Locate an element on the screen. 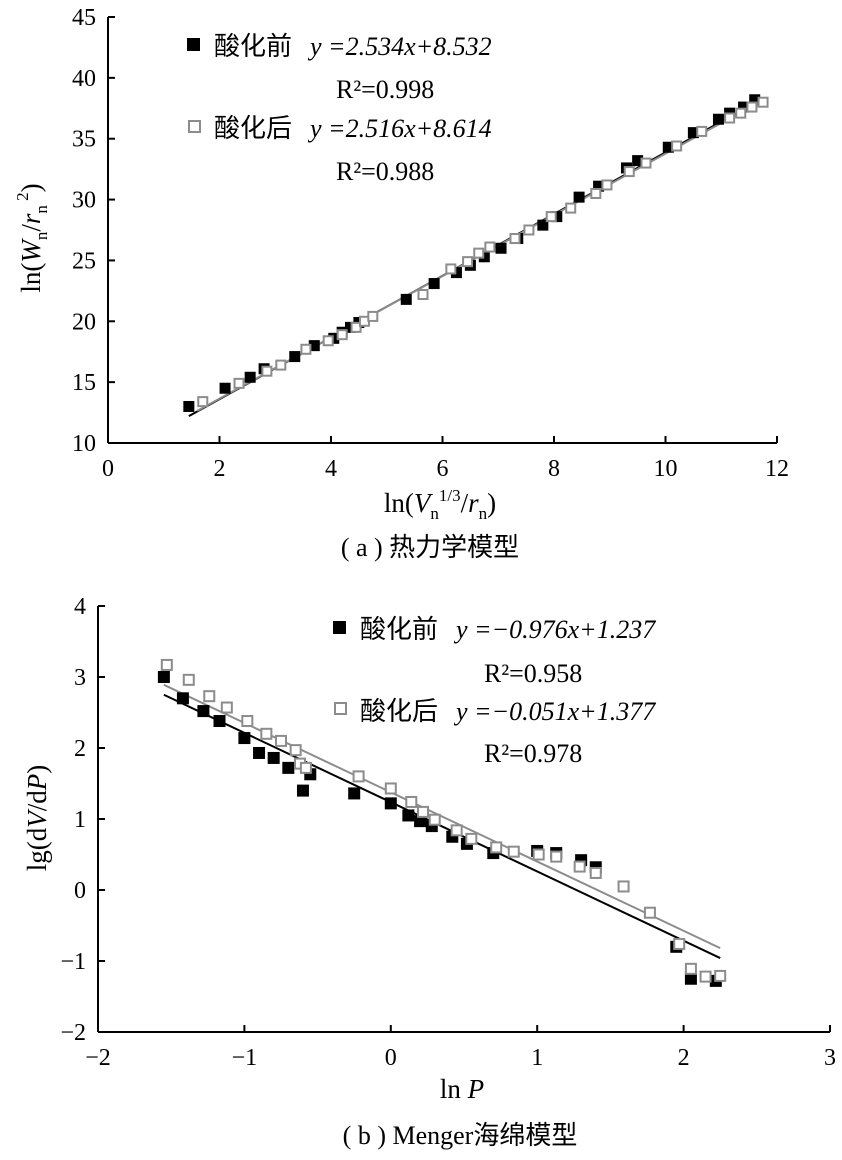 The width and height of the screenshot is (842, 1160). y-axis: 10 15 20 25 30 35 40 45 is located at coordinates (93, 231).